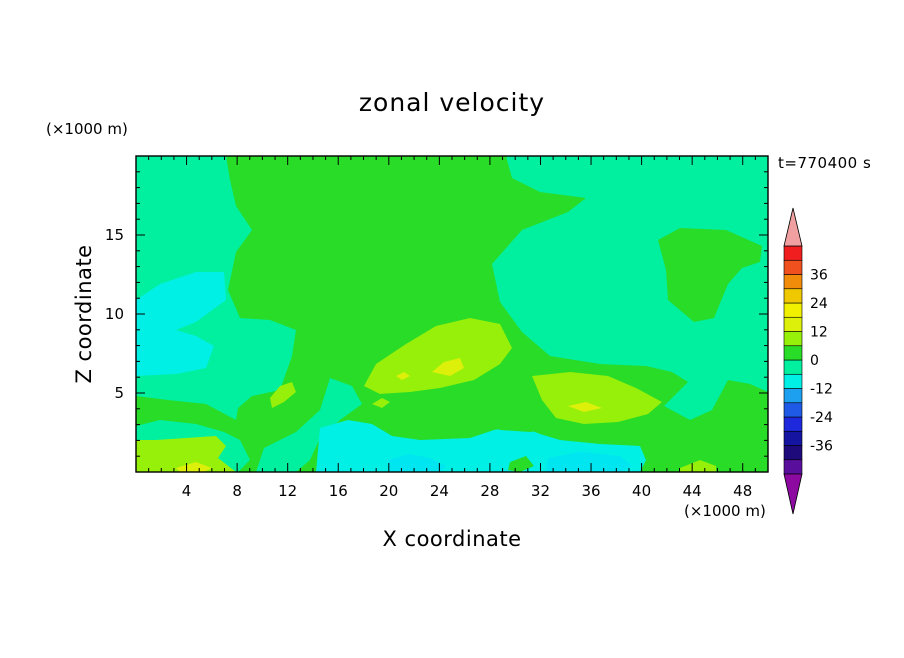  What do you see at coordinates (417, 463) in the screenshot?
I see `contour-aqua-bottom` at bounding box center [417, 463].